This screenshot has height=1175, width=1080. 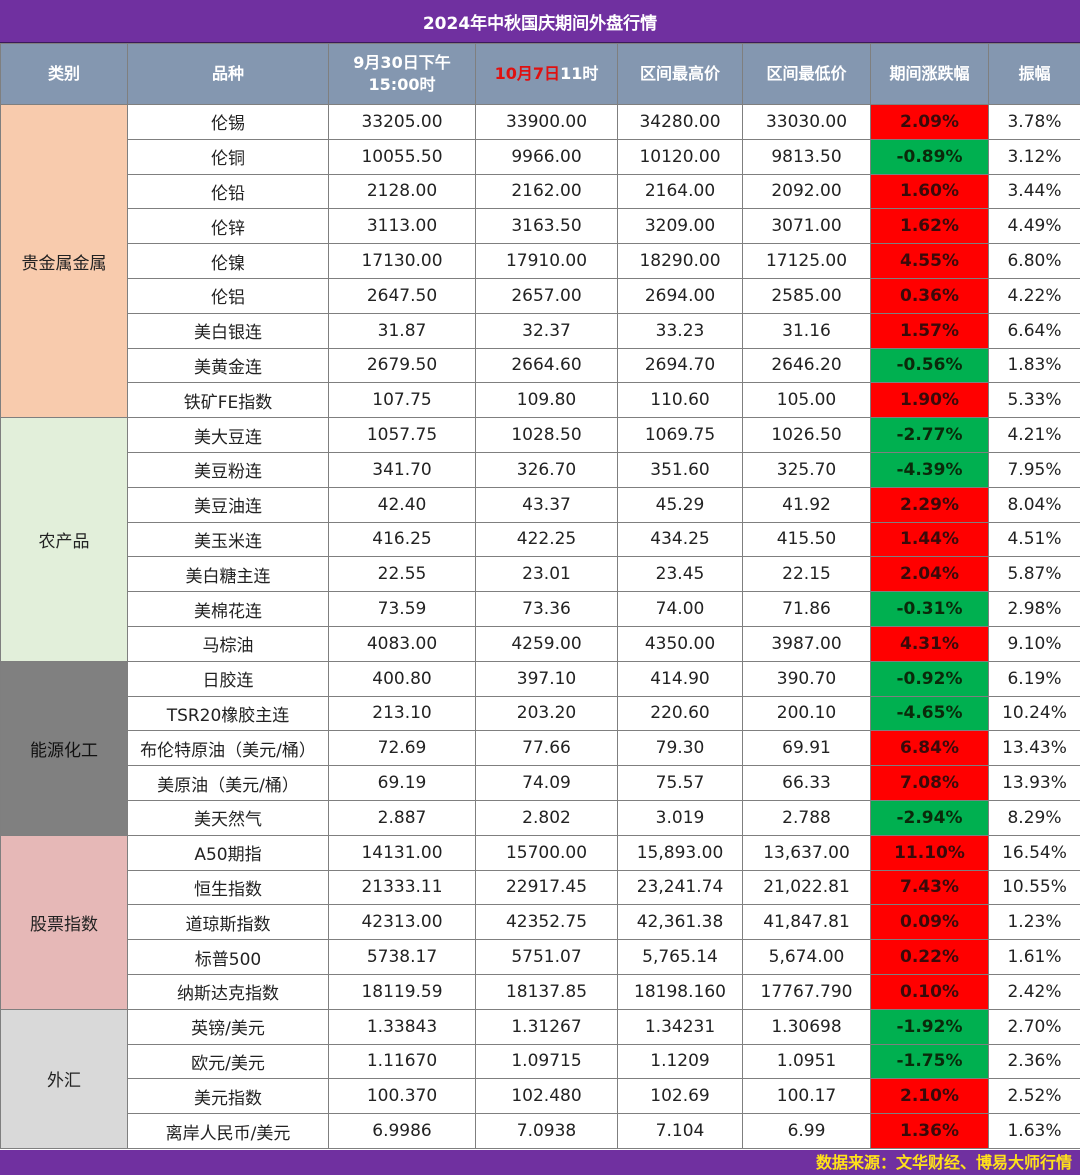 What do you see at coordinates (228, 643) in the screenshot?
I see `product-cell: 马棕油` at bounding box center [228, 643].